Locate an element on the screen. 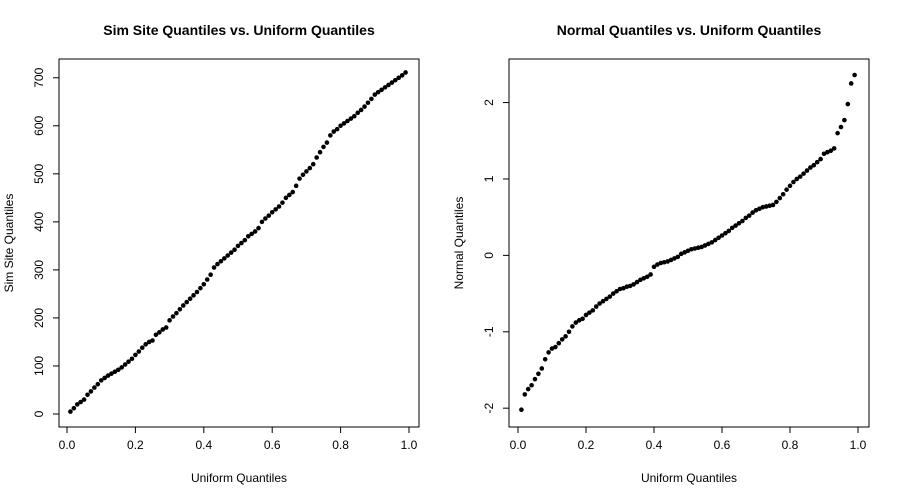  right-y-axis-label: Normal Quantiles is located at coordinates (459, 243).